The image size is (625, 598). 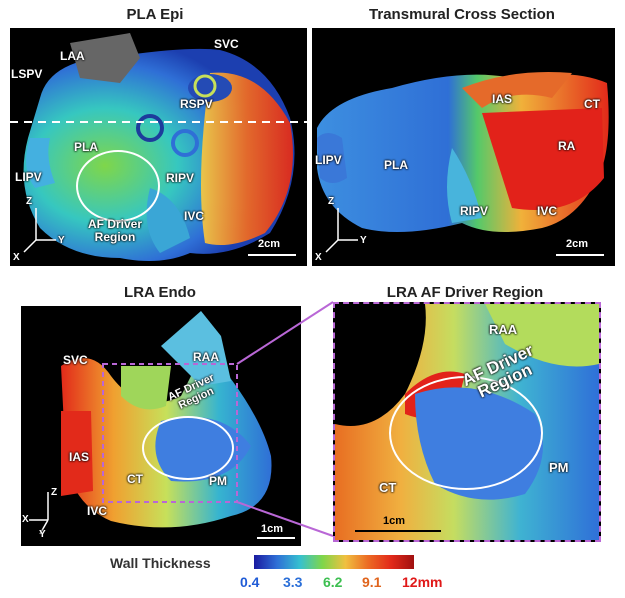 What do you see at coordinates (293, 582) in the screenshot?
I see `colorbar-tick-1: 3.3` at bounding box center [293, 582].